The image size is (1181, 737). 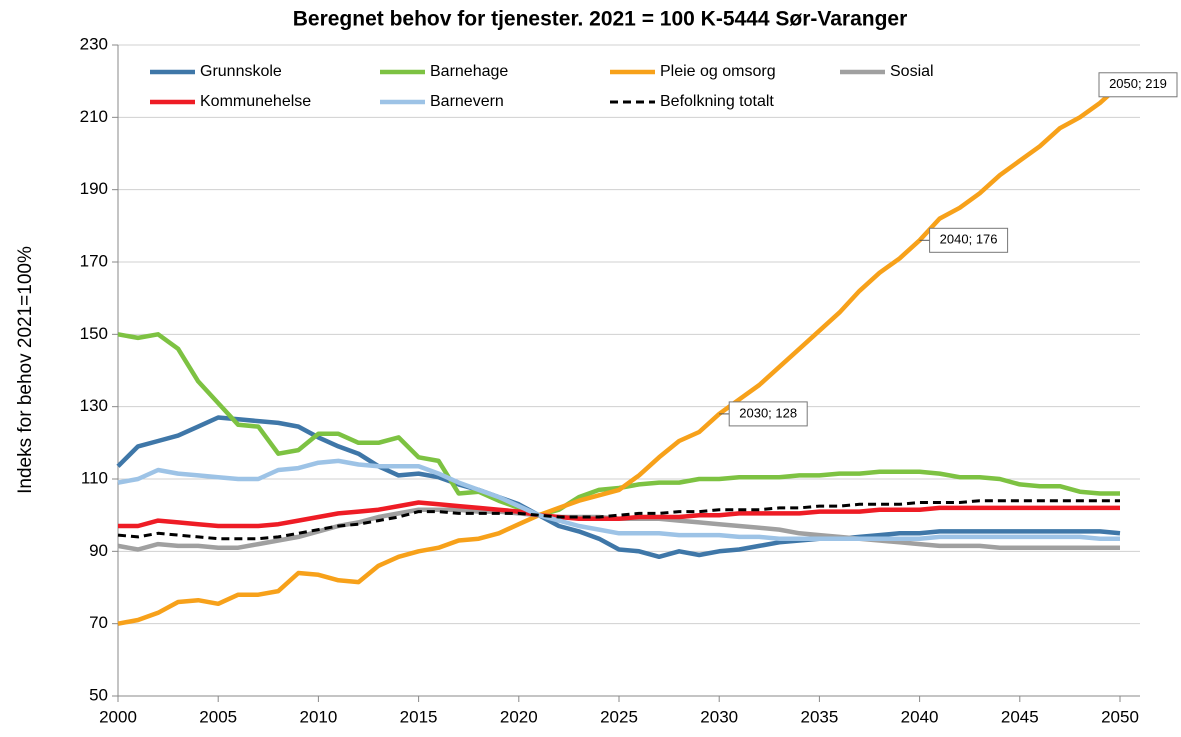 I want to click on legend-label: Pleie og omsorg, so click(x=718, y=71).